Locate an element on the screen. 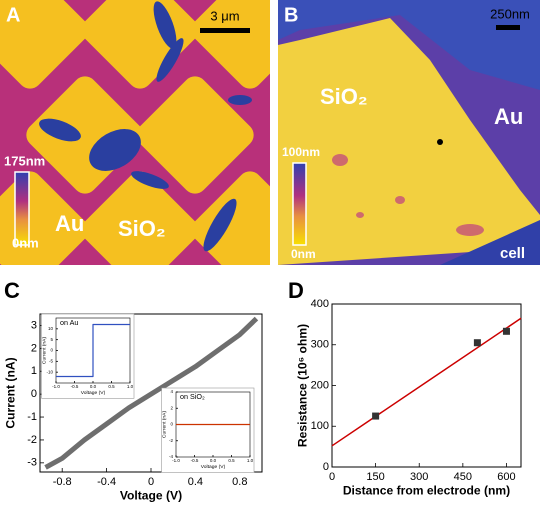  y-tick-label: -4 is located at coordinates (171, 456).